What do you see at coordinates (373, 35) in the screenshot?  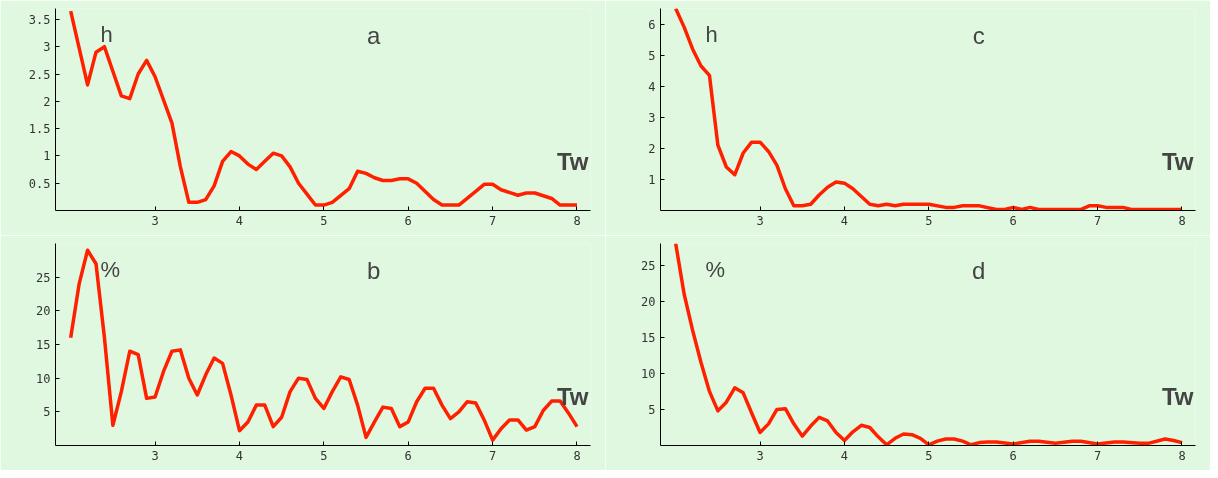 I see `text: a` at bounding box center [373, 35].